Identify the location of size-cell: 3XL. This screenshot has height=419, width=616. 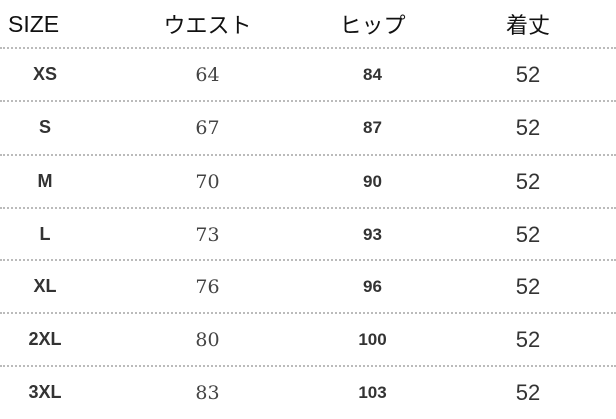
(45, 392).